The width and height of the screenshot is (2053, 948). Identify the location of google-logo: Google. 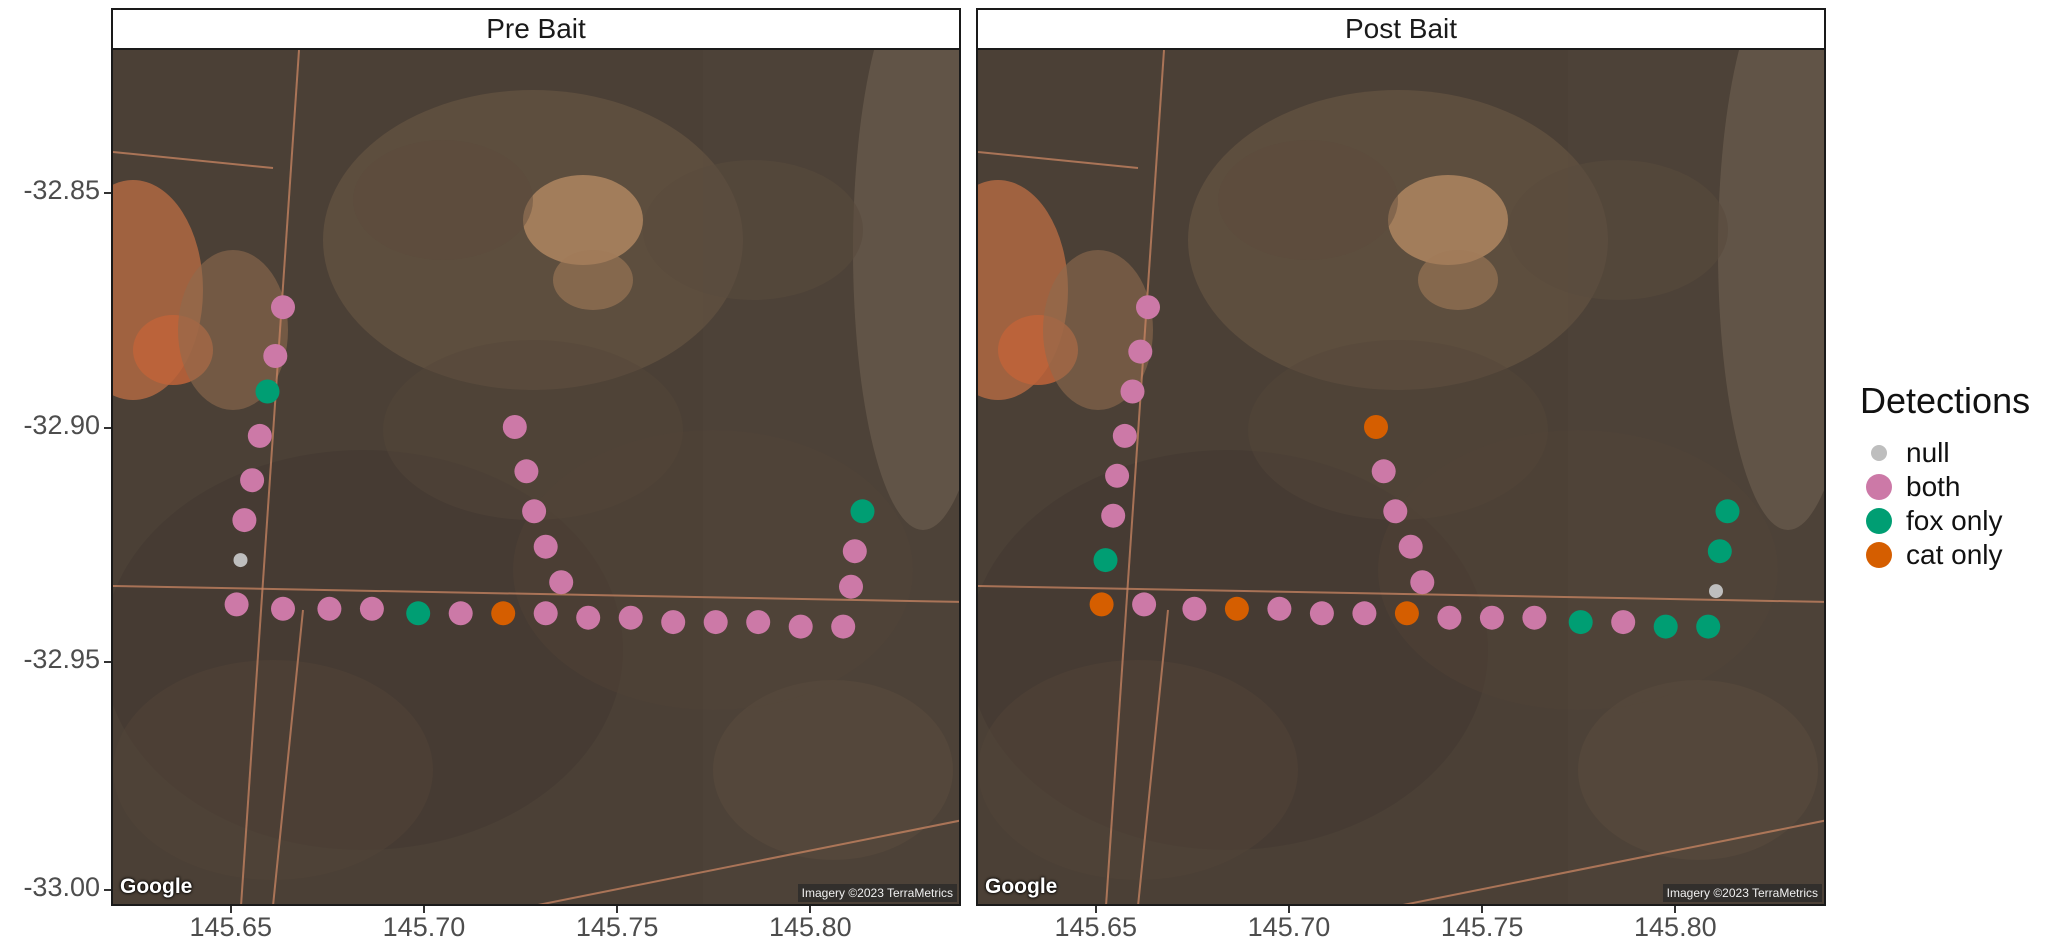
(1021, 886).